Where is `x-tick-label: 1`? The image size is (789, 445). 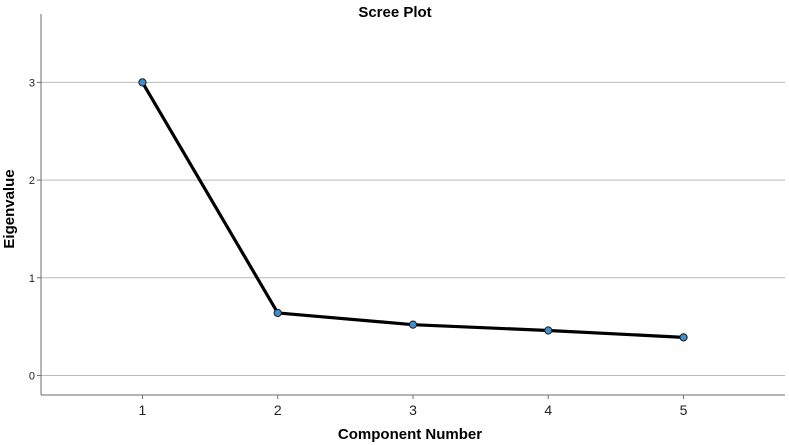
x-tick-label: 1 is located at coordinates (143, 410).